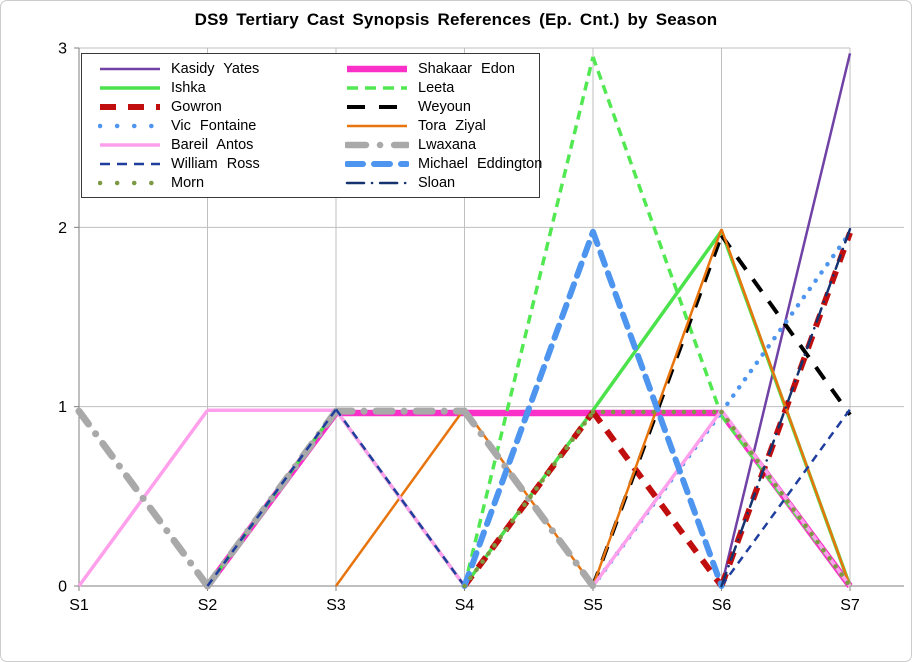  What do you see at coordinates (336, 605) in the screenshot?
I see `x-tick-label: S3` at bounding box center [336, 605].